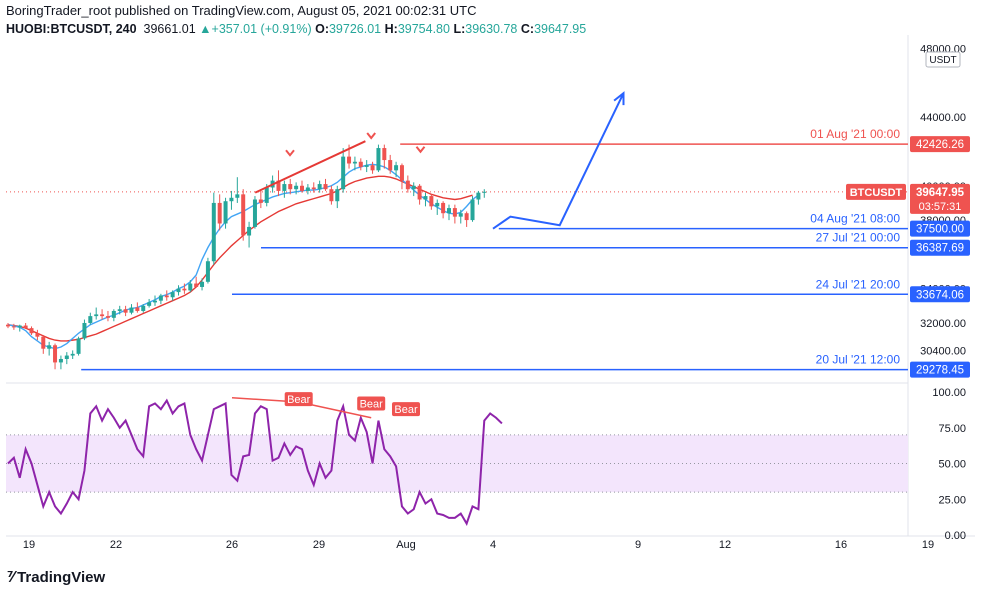  I want to click on close-value: 39647.95, so click(560, 29).